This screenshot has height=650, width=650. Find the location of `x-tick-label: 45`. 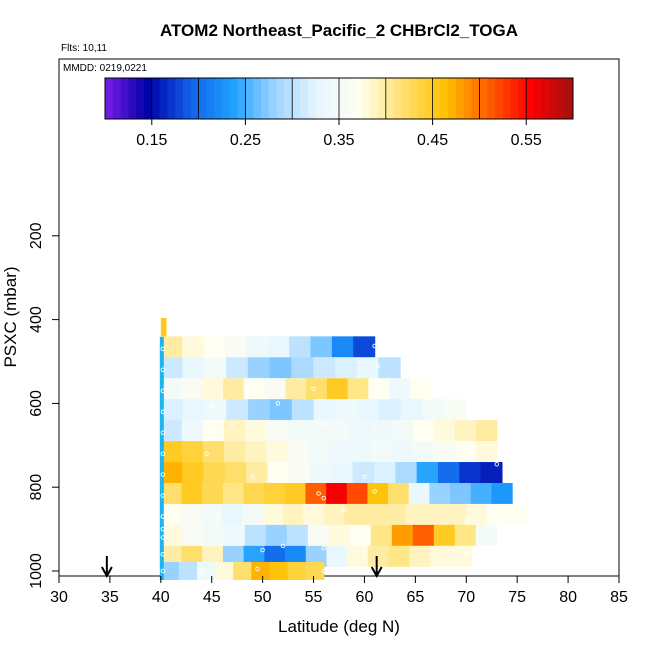

x-tick-label: 45 is located at coordinates (212, 597).